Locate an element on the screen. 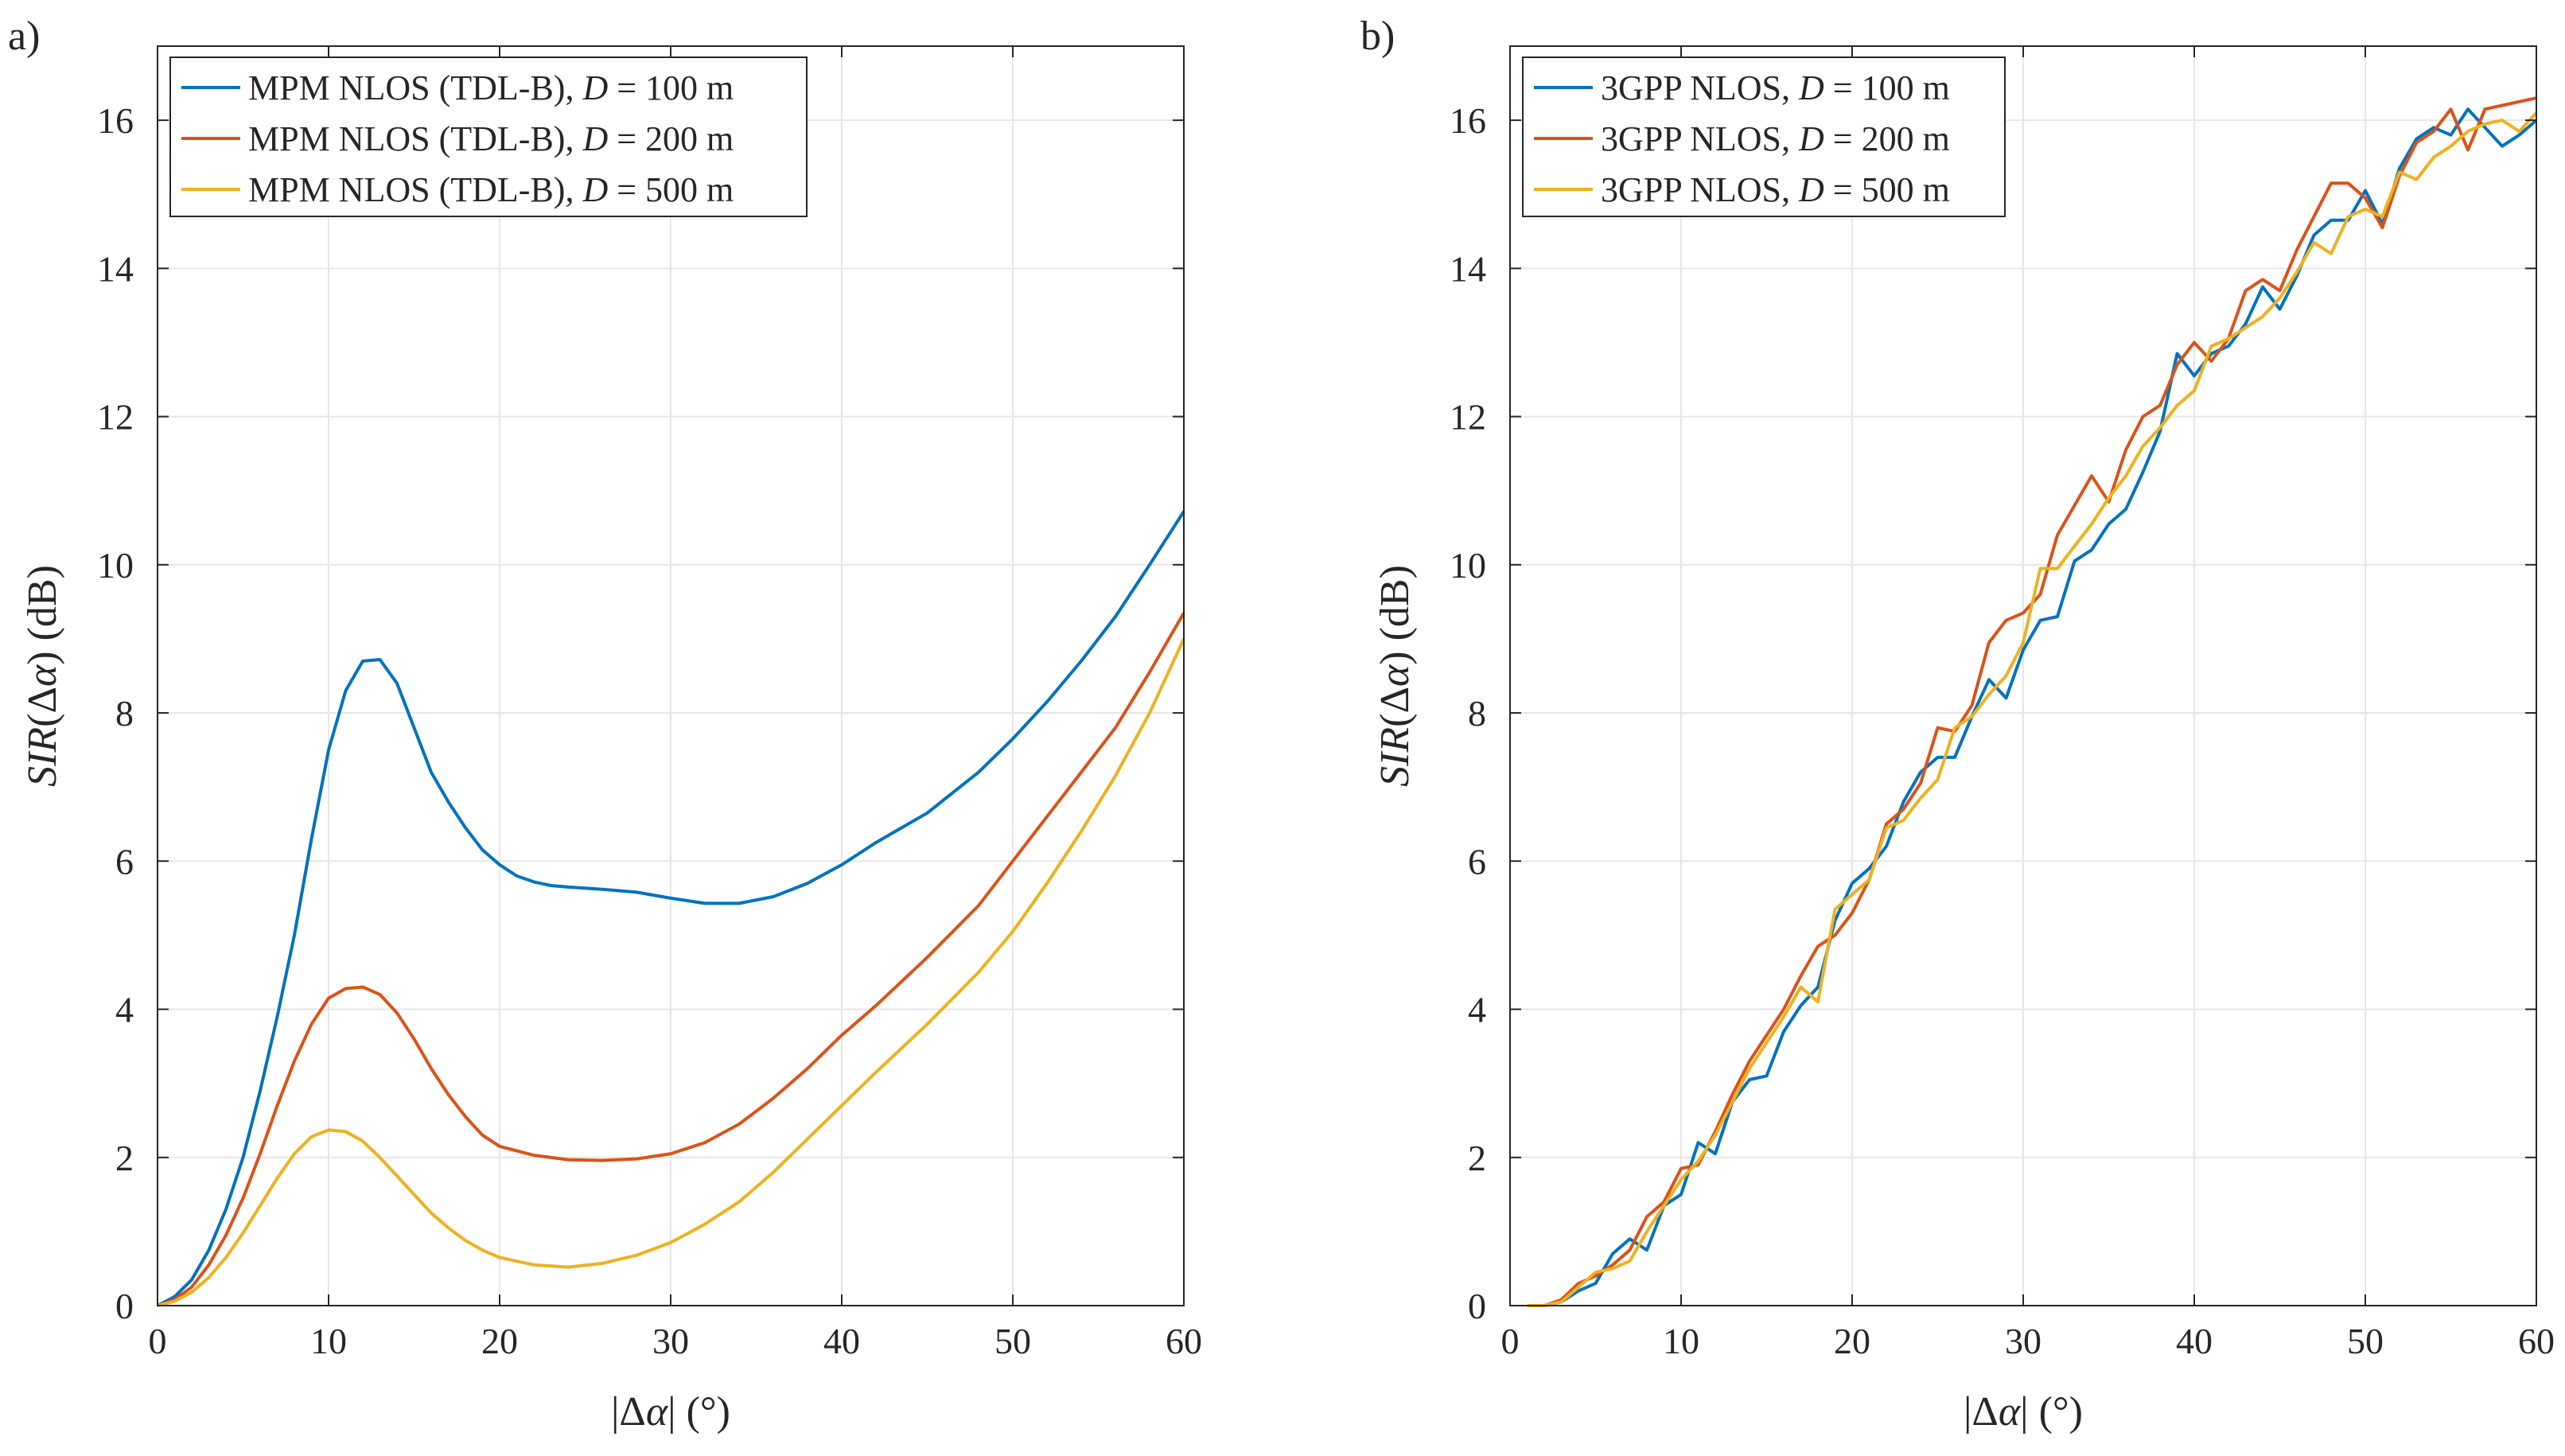  legend-label-2: 3GPP NLOS, D = 200 m is located at coordinates (1776, 138).